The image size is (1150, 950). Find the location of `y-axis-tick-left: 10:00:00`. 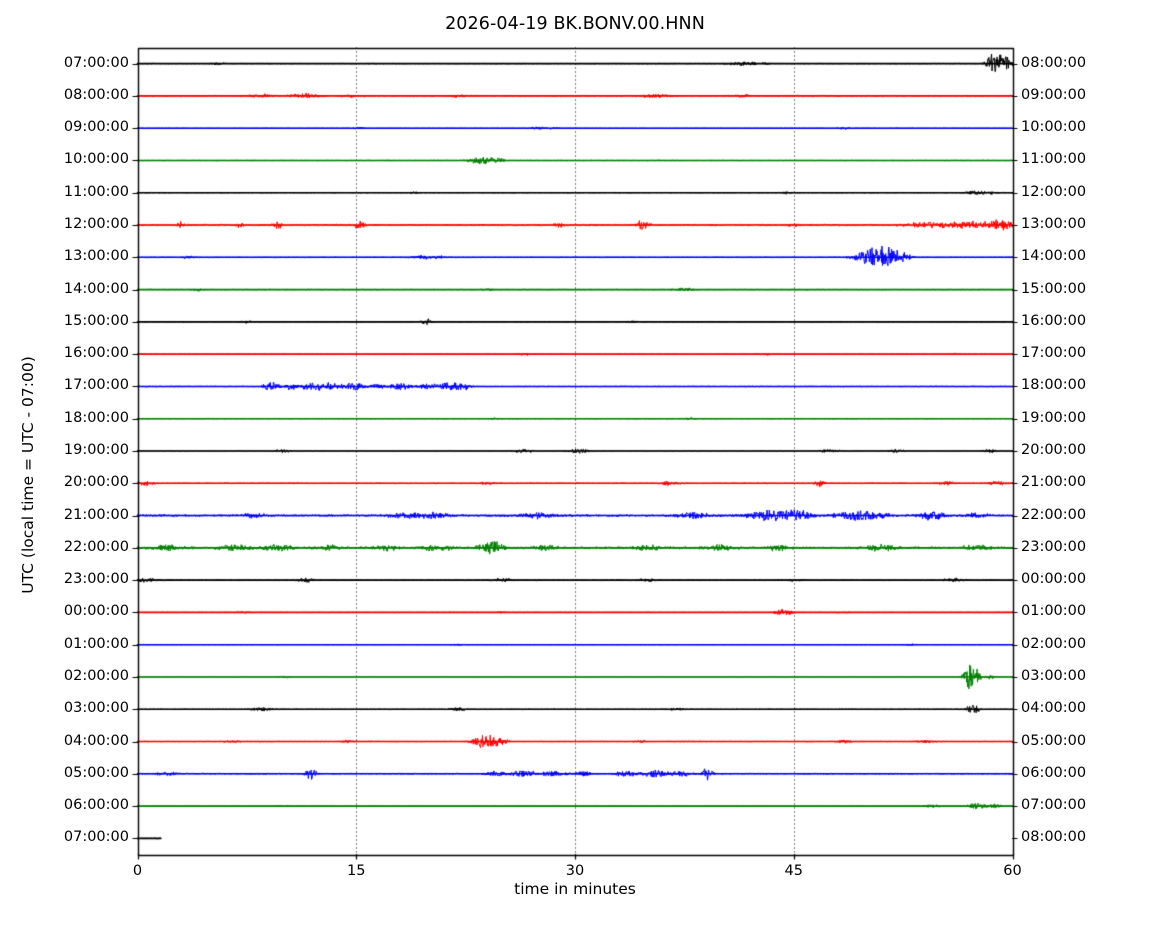

y-axis-tick-left: 10:00:00 is located at coordinates (96, 159).